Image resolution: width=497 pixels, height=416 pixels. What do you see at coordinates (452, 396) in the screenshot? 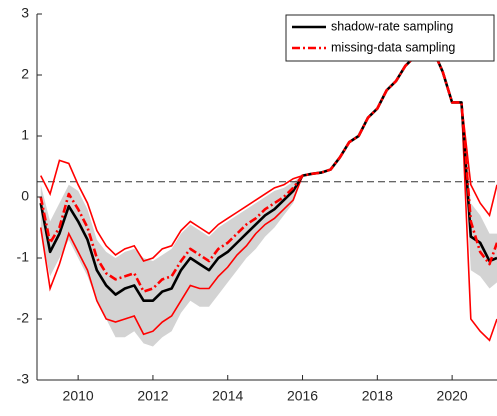
I see `x-tick-label: 2020` at bounding box center [452, 396].